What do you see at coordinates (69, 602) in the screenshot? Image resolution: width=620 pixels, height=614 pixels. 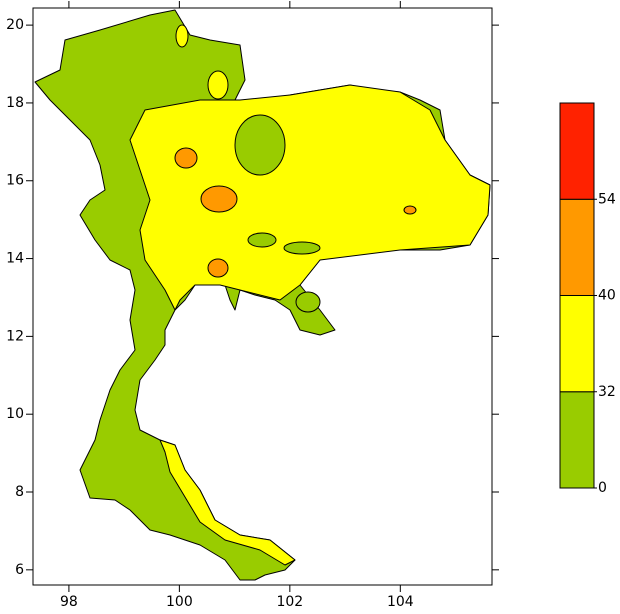 I see `x-tick-label: 98` at bounding box center [69, 602].